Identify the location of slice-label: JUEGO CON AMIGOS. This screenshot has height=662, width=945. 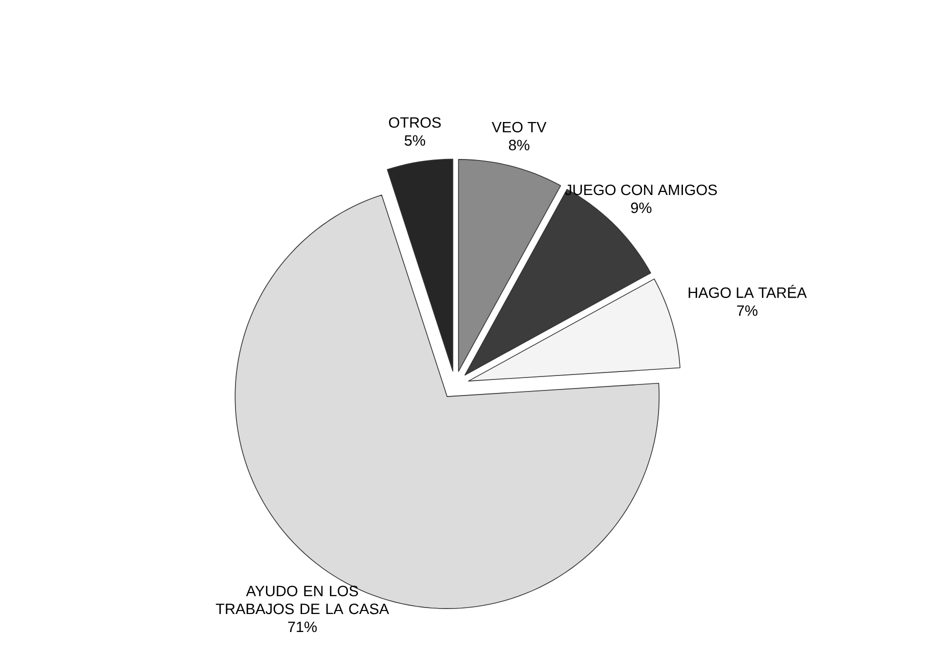
(641, 190).